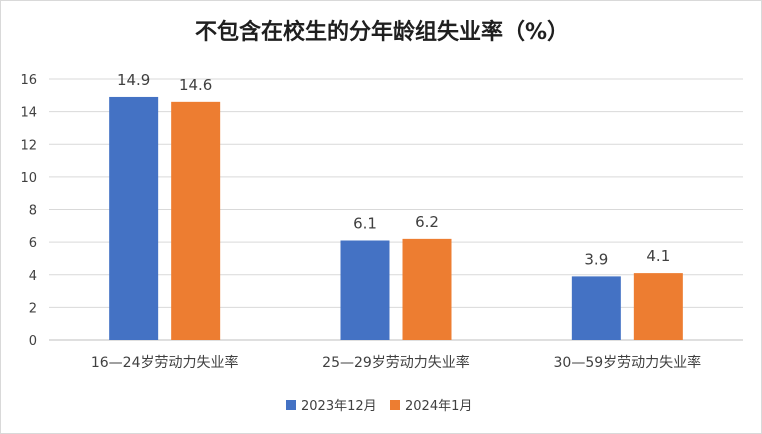 The width and height of the screenshot is (762, 434). I want to click on data-label: 3.9, so click(596, 259).